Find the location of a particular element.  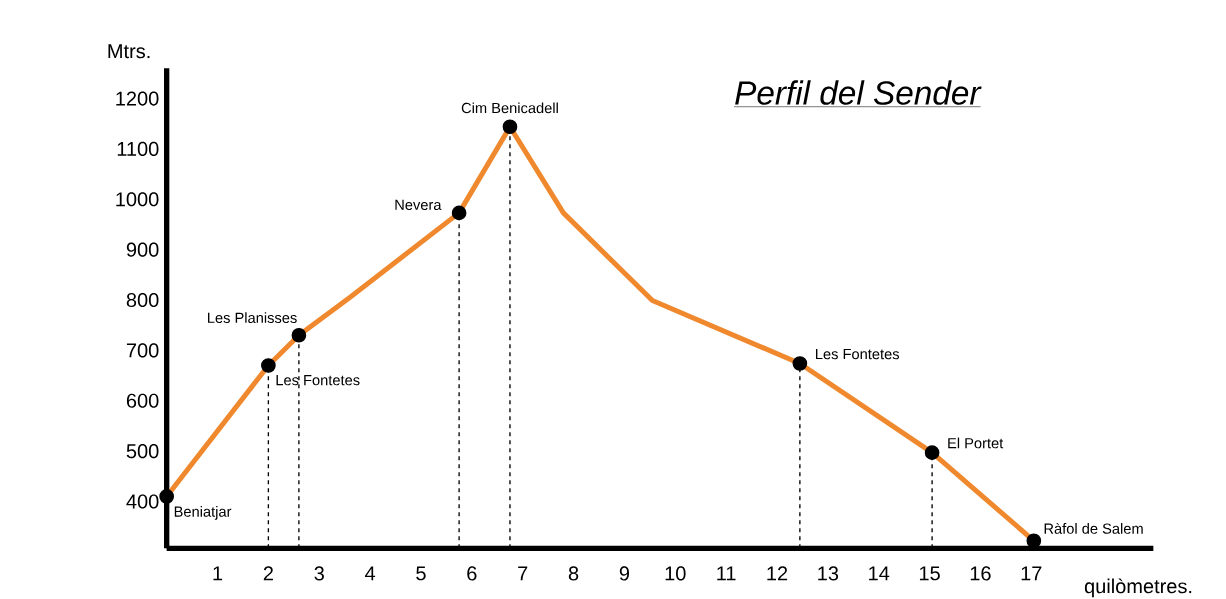

x-tick-label: 12 is located at coordinates (777, 573).